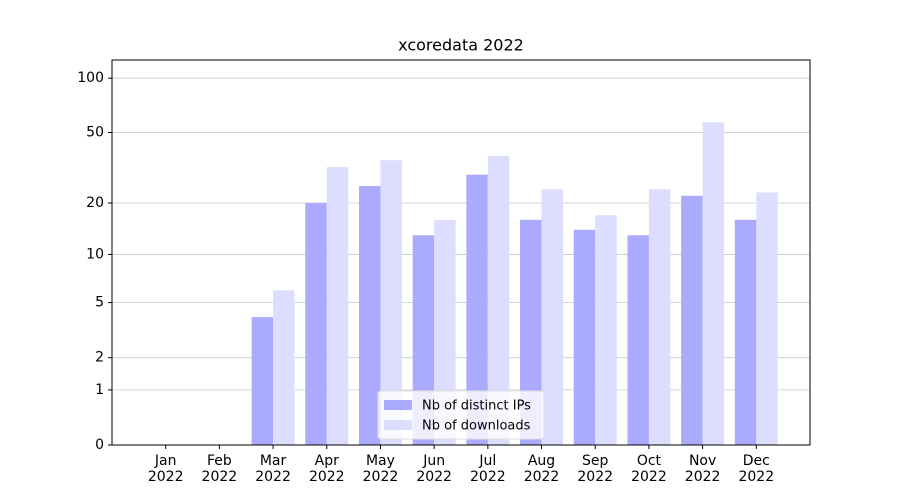 This screenshot has width=900, height=500. Describe the element at coordinates (476, 406) in the screenshot. I see `legend-label: Nb of distinct IPs` at that location.